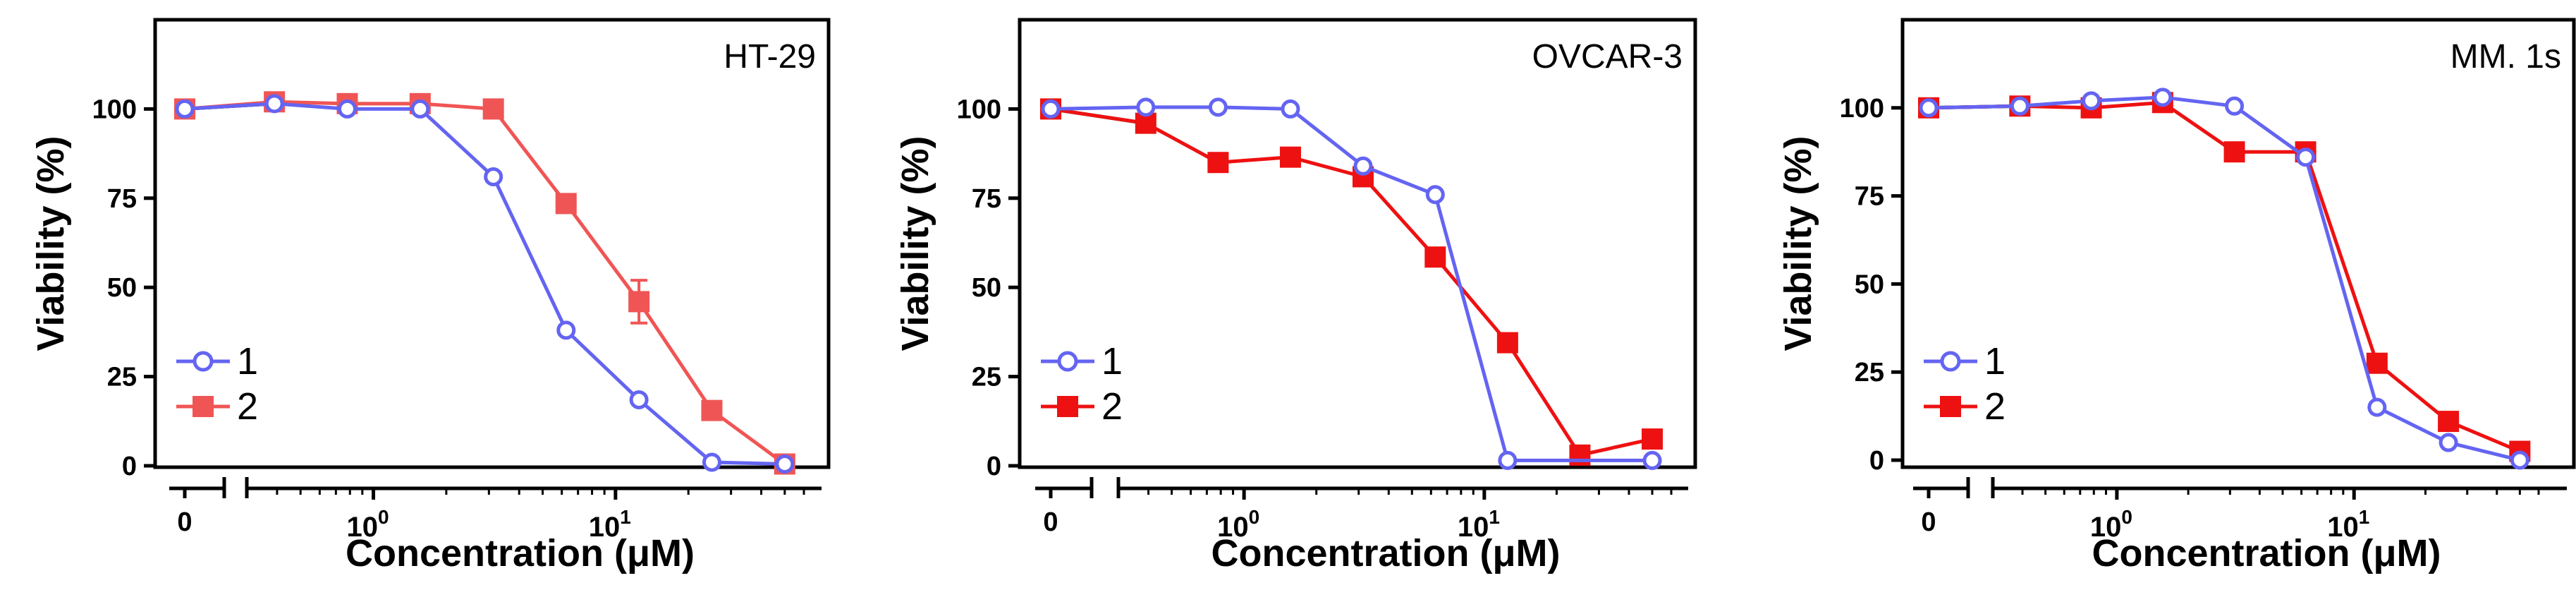  I want to click on panel-title: OVCAR-3, so click(1608, 57).